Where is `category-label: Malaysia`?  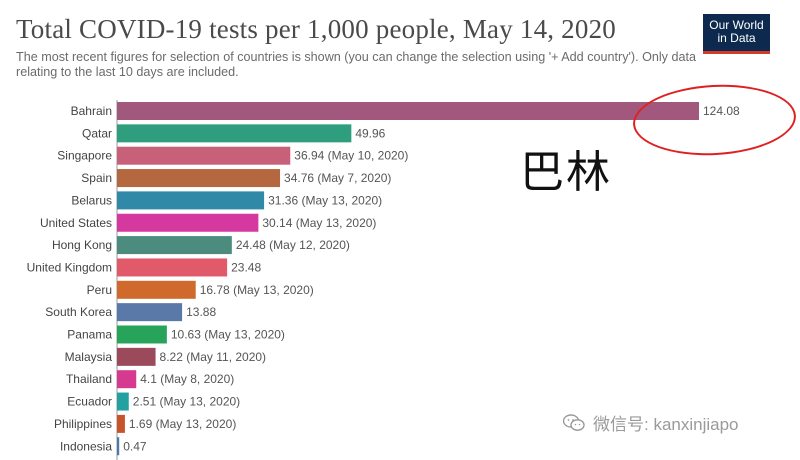 category-label: Malaysia is located at coordinates (89, 357).